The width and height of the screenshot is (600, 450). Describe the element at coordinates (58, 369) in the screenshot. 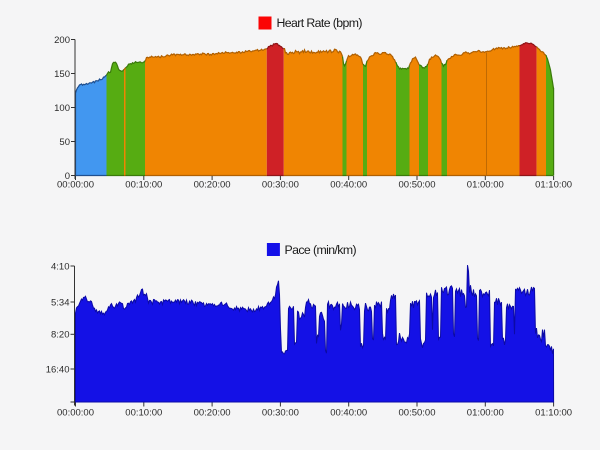

I see `svg-text: 16:40` at that location.